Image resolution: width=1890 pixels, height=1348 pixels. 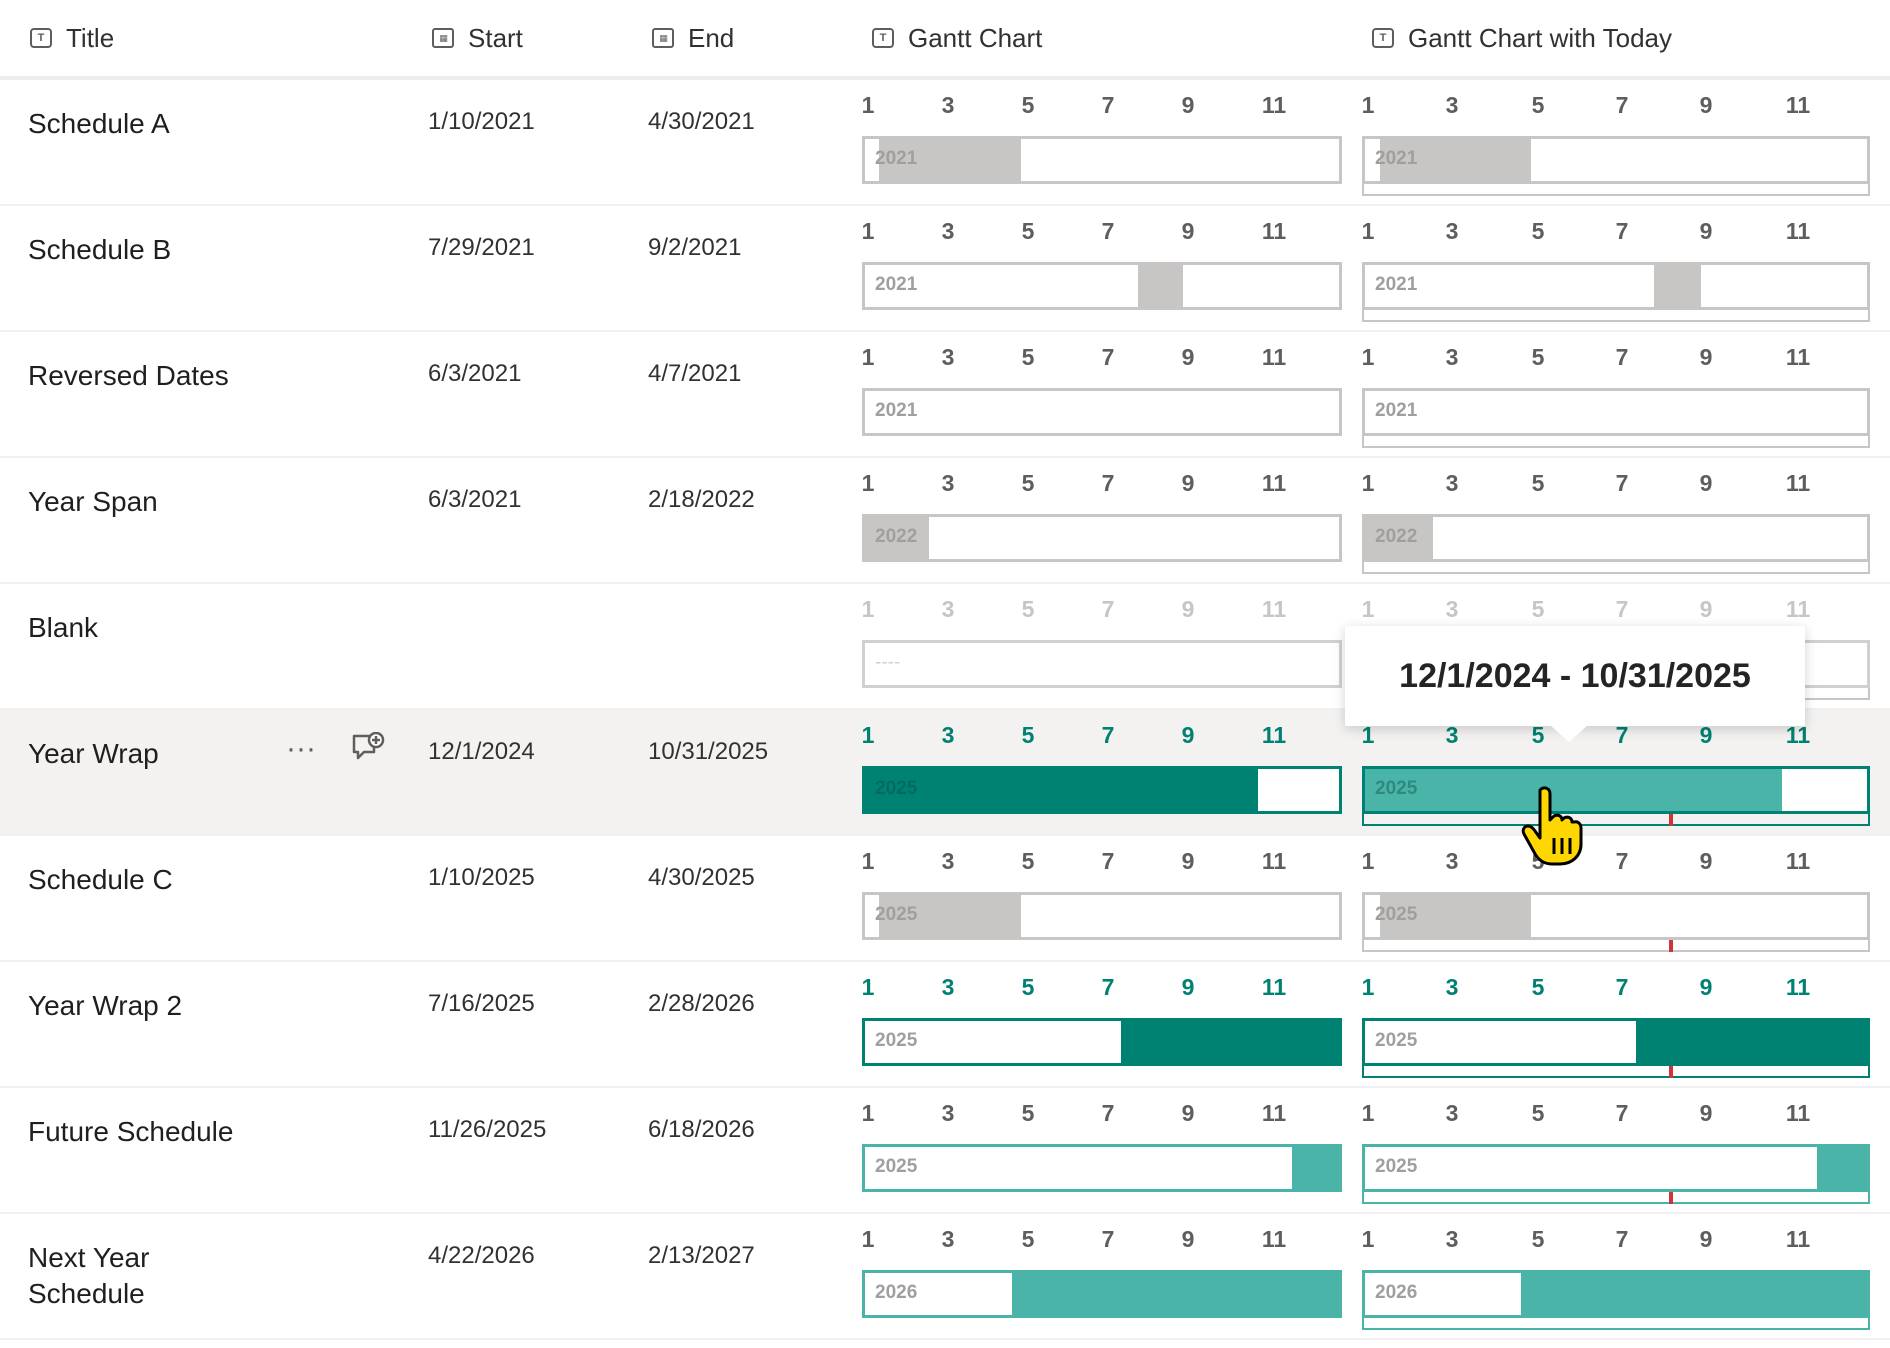 What do you see at coordinates (99, 123) in the screenshot?
I see `row-title: Schedule A` at bounding box center [99, 123].